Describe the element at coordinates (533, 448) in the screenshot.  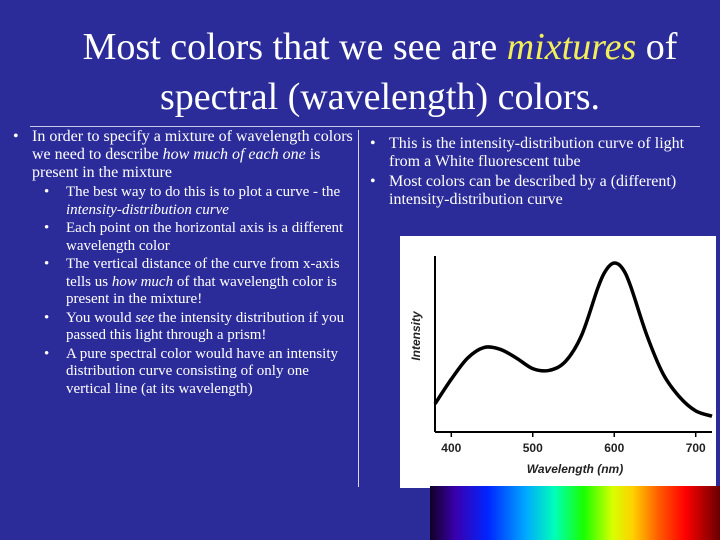
I see `x-tick-label-500: 500` at that location.